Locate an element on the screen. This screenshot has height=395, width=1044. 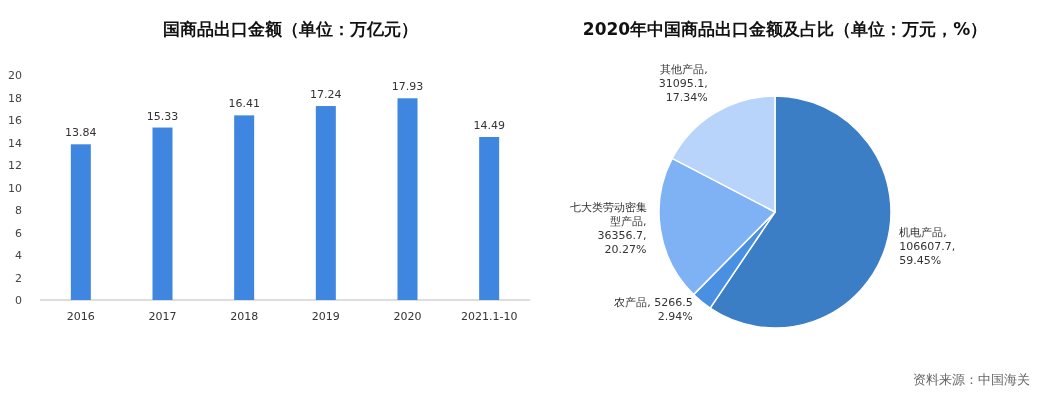
slice-label: 七大类劳动密集型产品, 36356.7, 20.27% is located at coordinates (608, 229).